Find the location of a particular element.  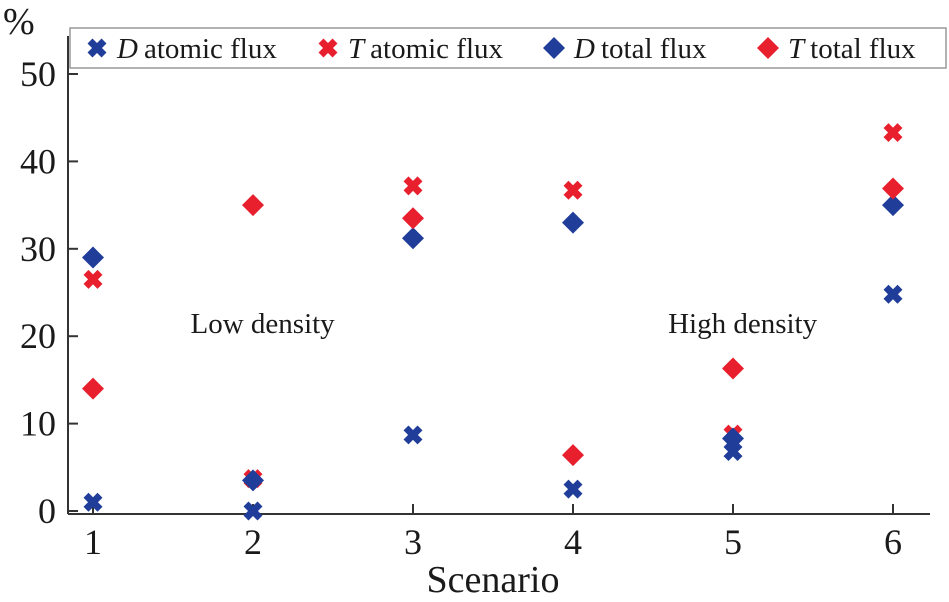

legend-marker-t-atomic-flux is located at coordinates (328, 48).